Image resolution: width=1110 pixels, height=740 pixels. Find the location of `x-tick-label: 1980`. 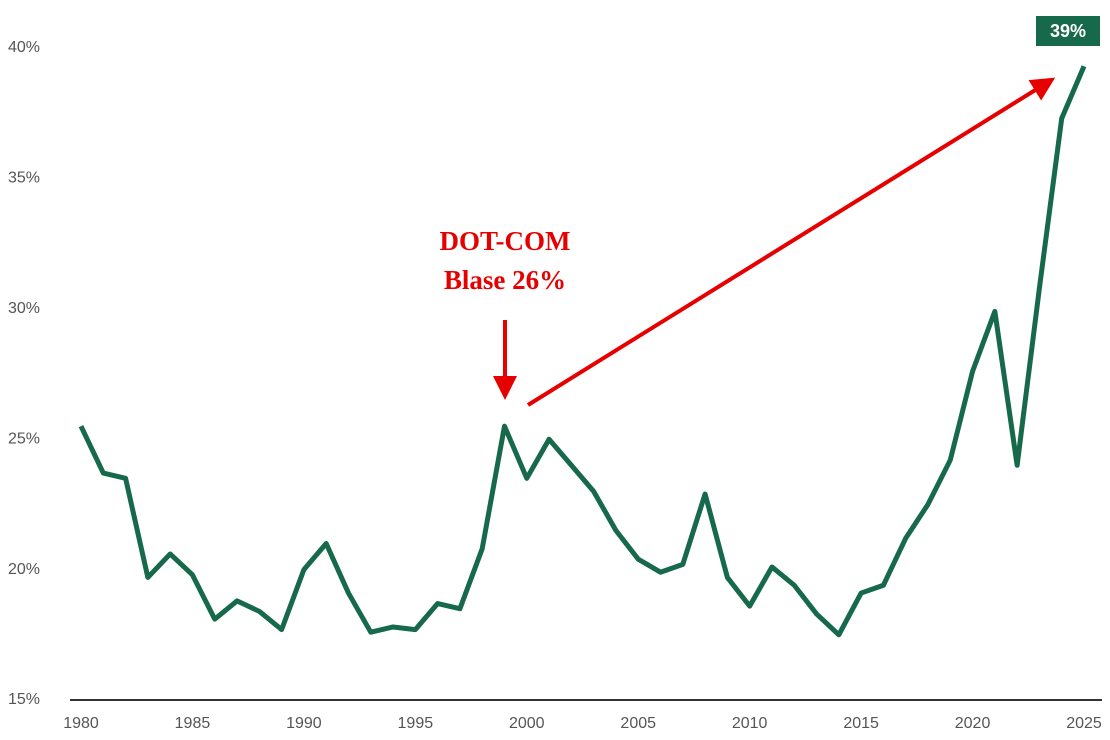

x-tick-label: 1980 is located at coordinates (81, 723).